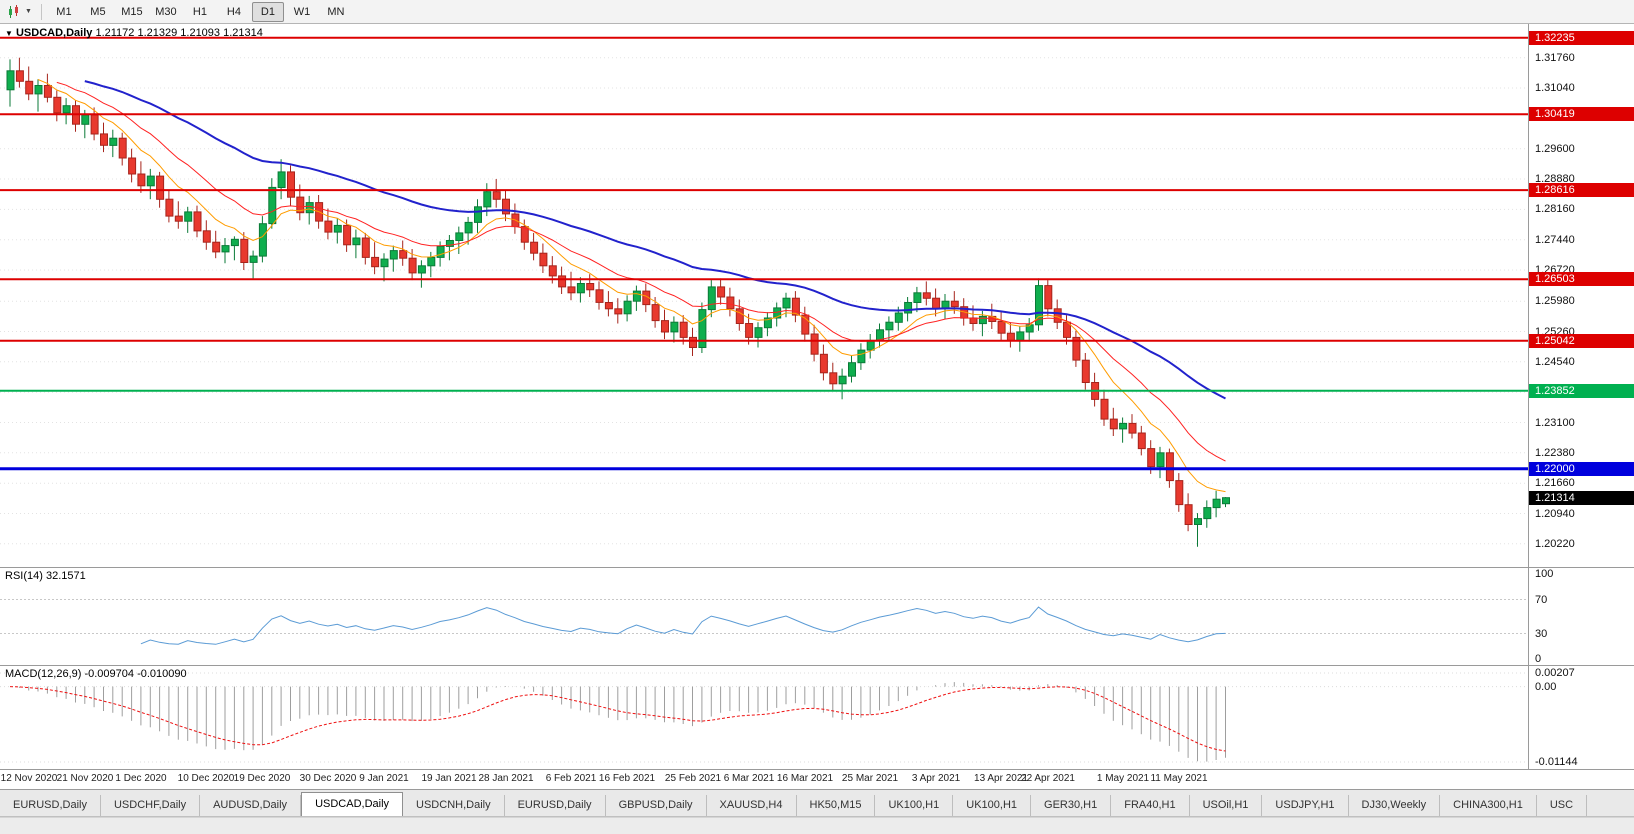 The width and height of the screenshot is (1634, 834). I want to click on chart-tab: CHINA300,H1, so click(1488, 805).